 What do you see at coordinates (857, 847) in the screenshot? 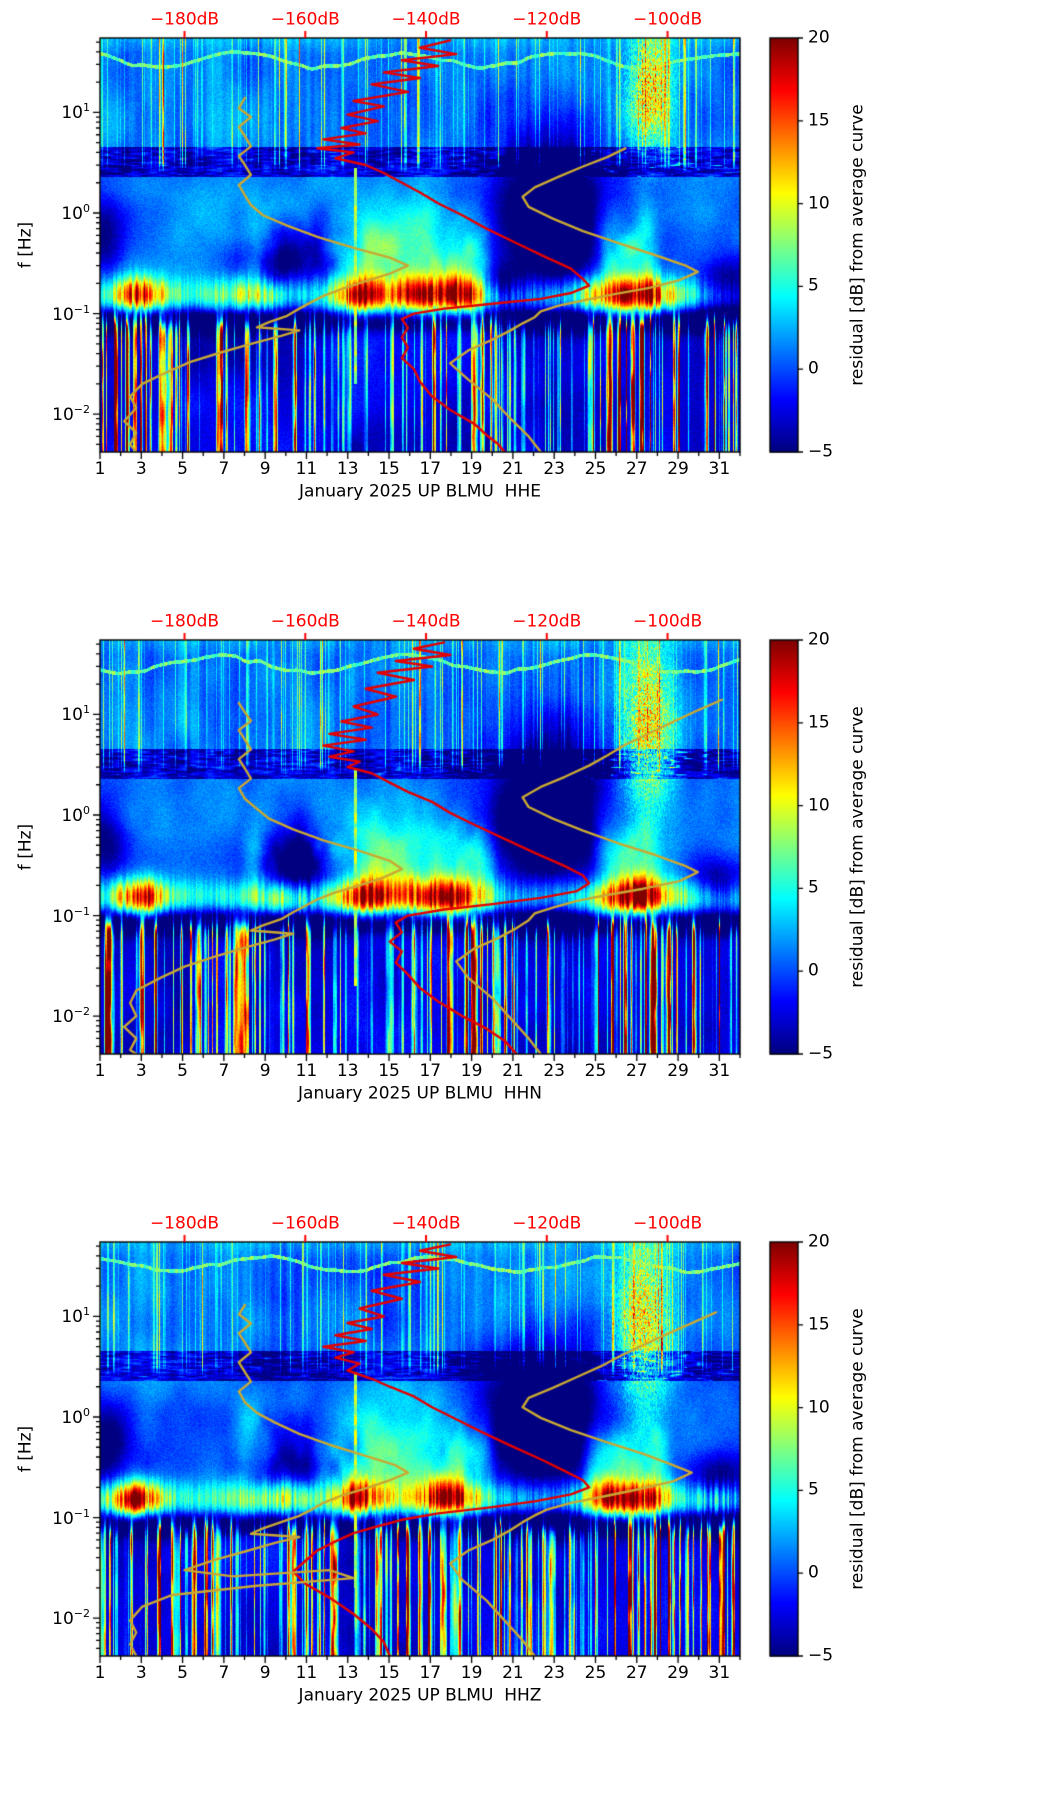
I see `colorbar-label-hhn: residual [dB] from average curve` at bounding box center [857, 847].